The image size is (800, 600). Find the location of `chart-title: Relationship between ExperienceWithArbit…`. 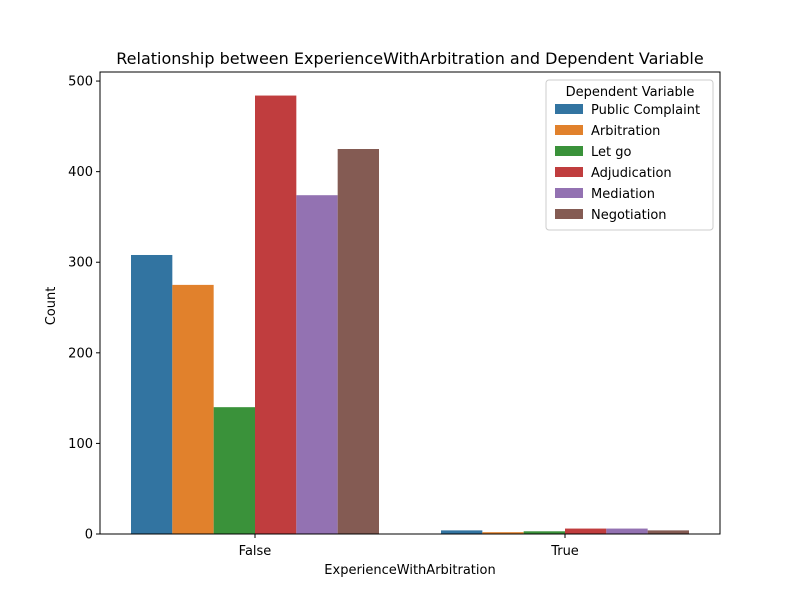

chart-title: Relationship between ExperienceWithArbit… is located at coordinates (409, 58).